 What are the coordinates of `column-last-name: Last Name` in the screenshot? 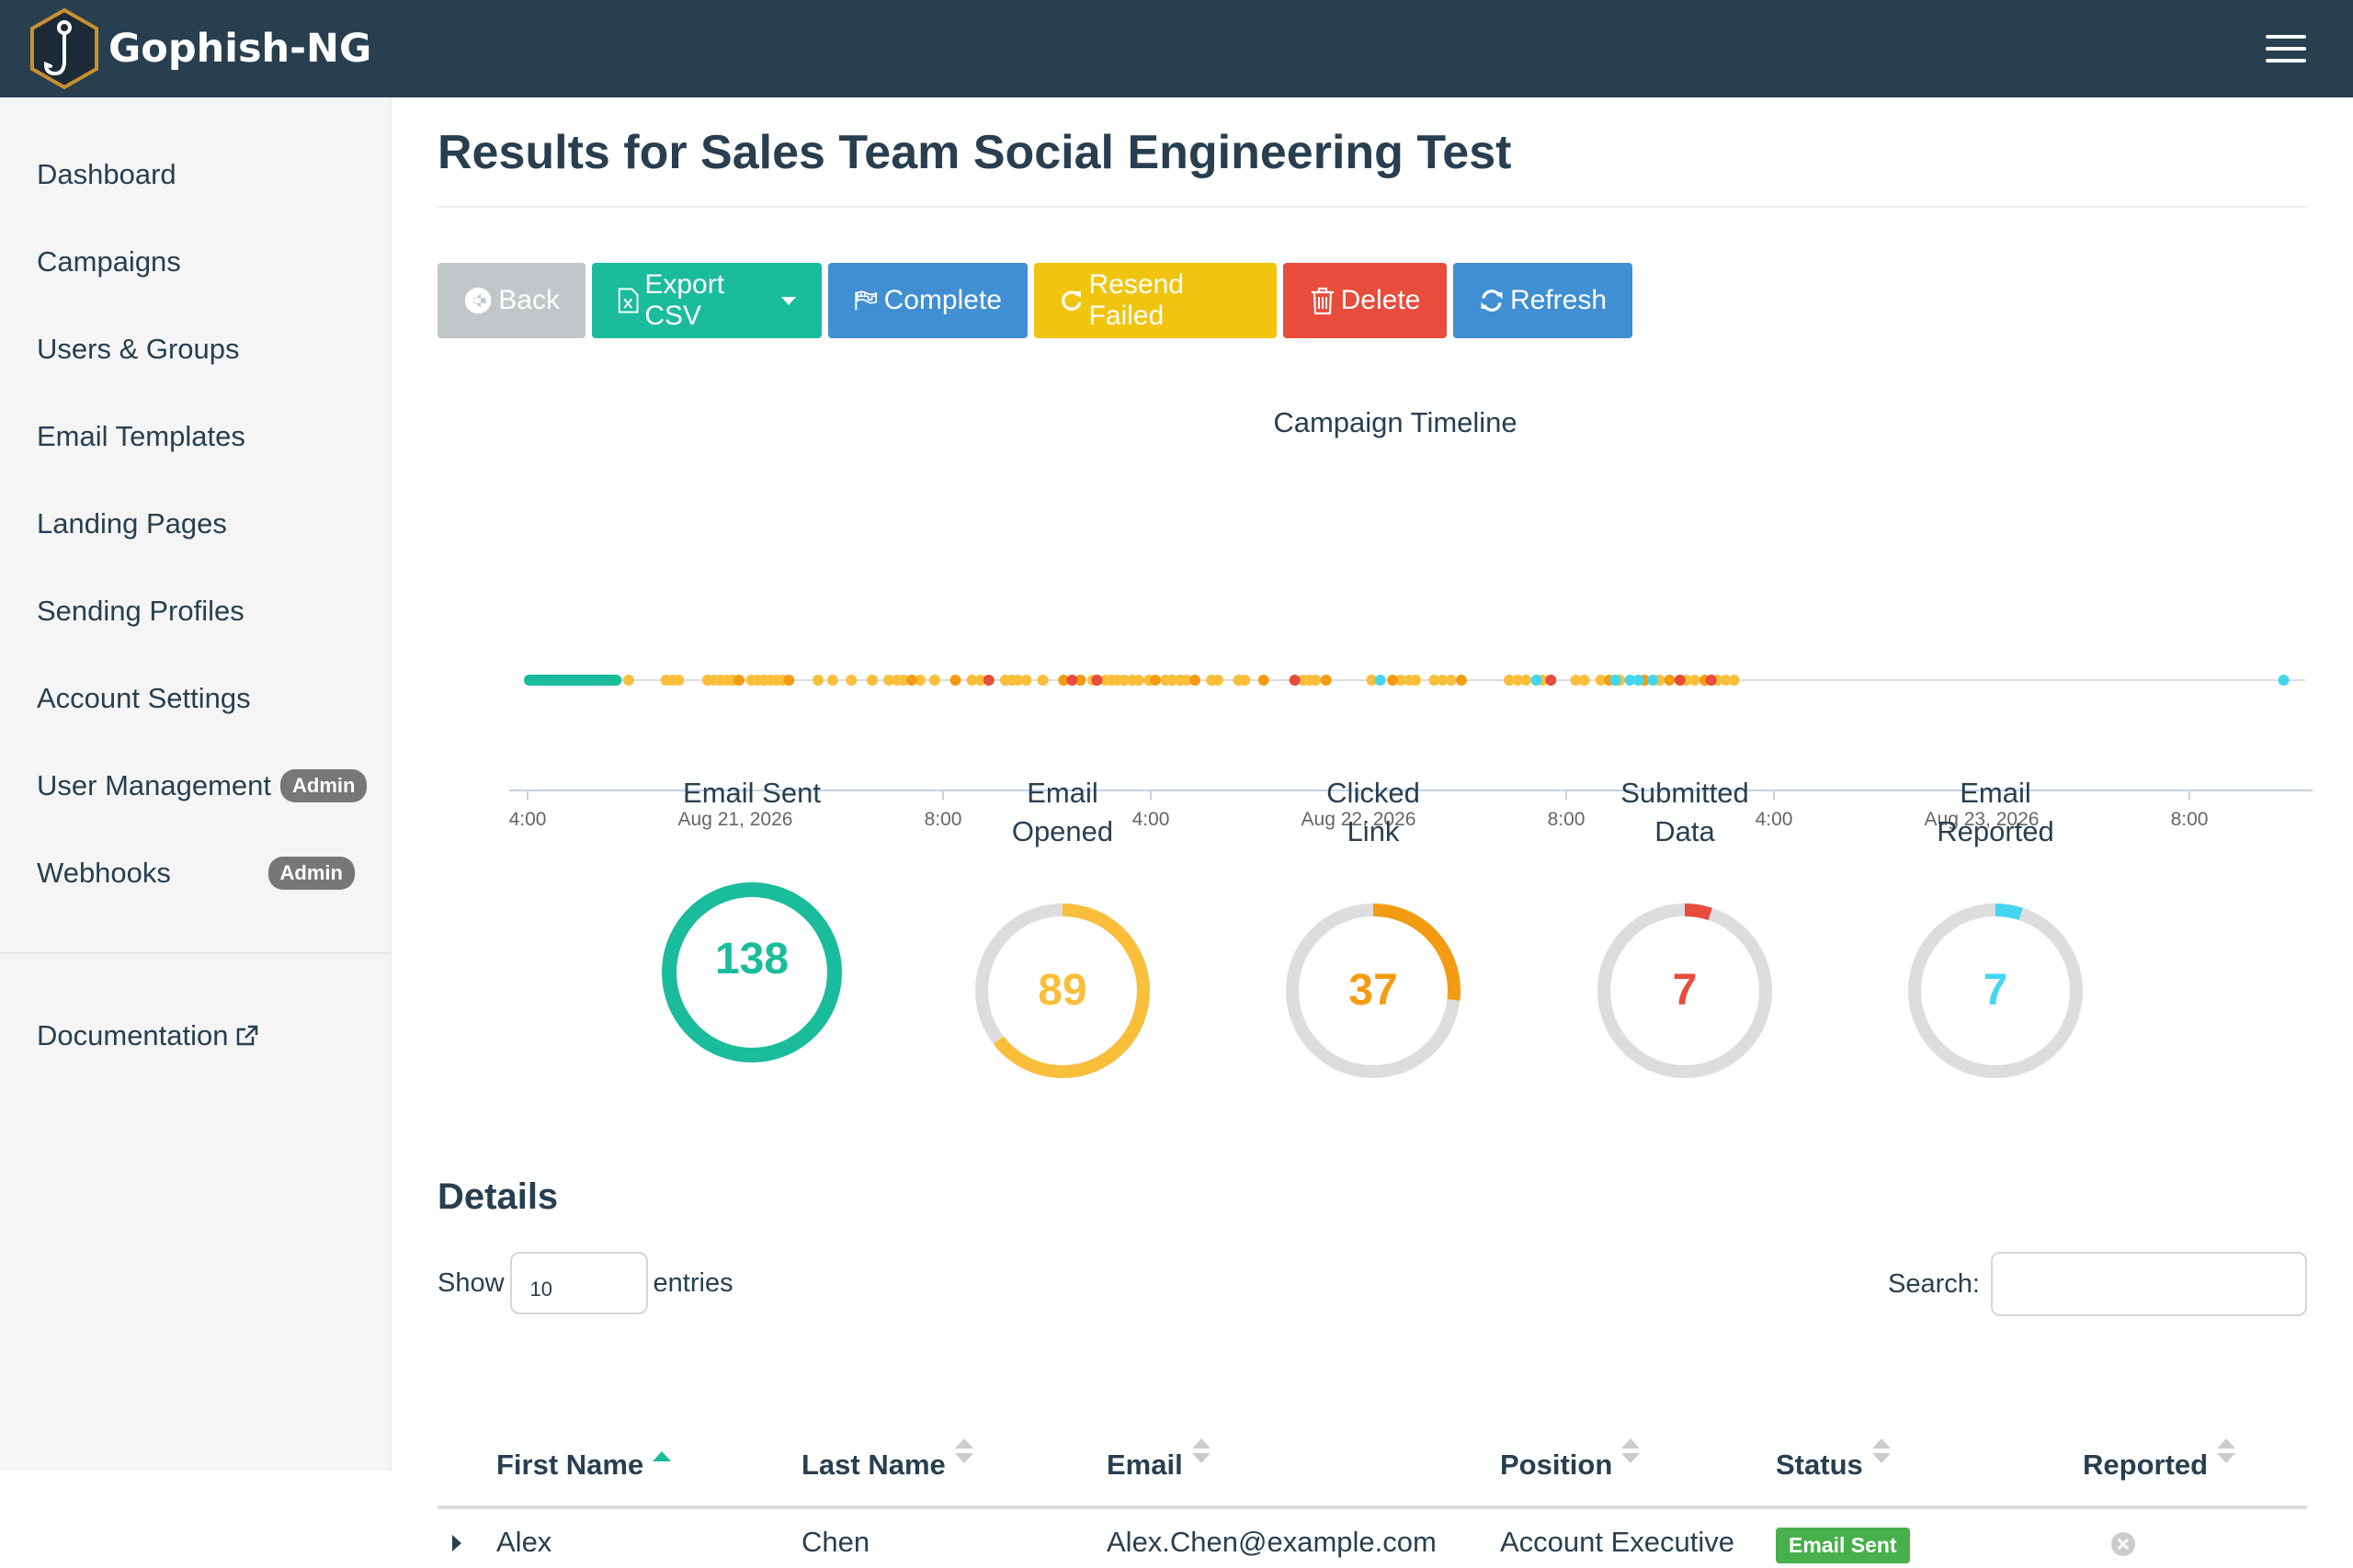 It's located at (887, 1460).